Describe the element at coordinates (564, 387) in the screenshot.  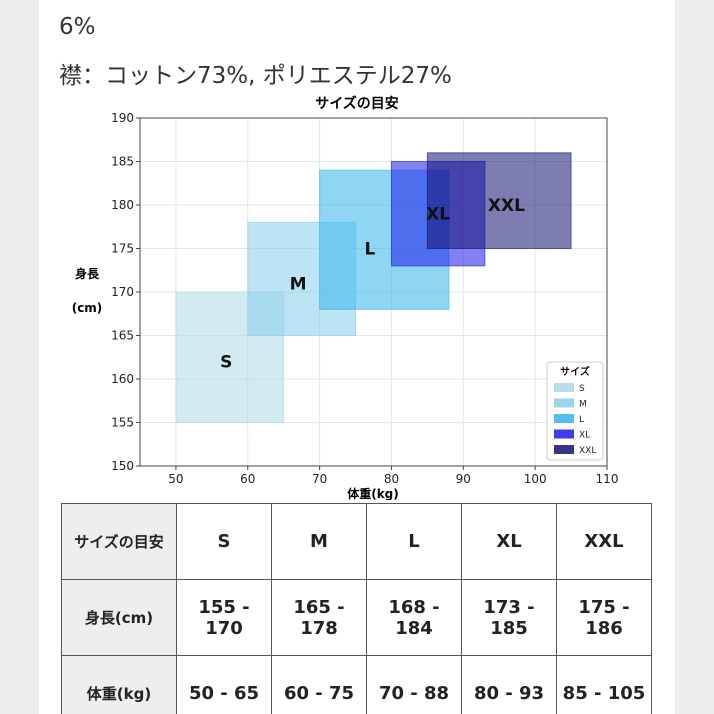
I see `legend-swatch-s` at that location.